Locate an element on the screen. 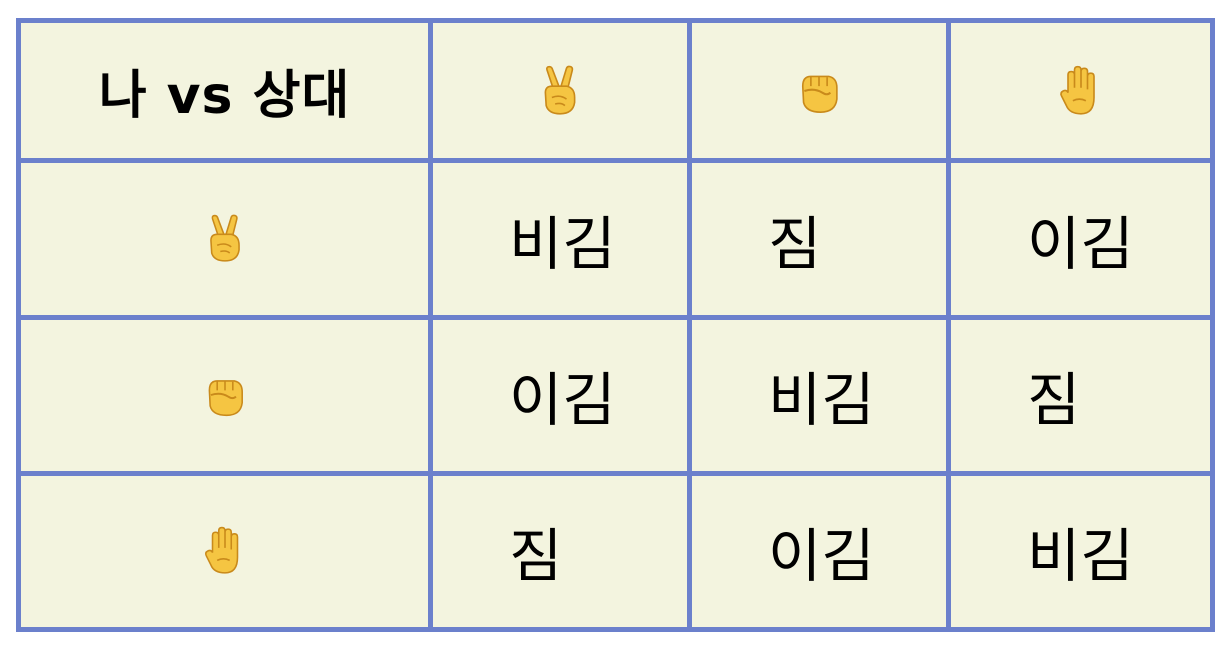 This screenshot has height=645, width=1228. column-header-rock is located at coordinates (819, 90).